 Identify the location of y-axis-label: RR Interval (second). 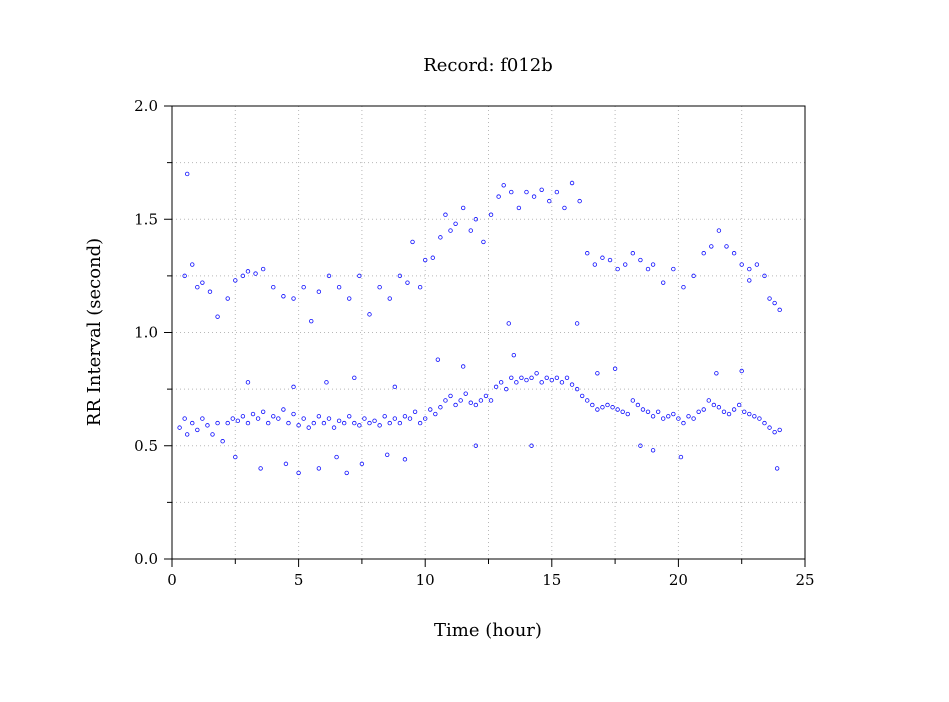
(94, 332).